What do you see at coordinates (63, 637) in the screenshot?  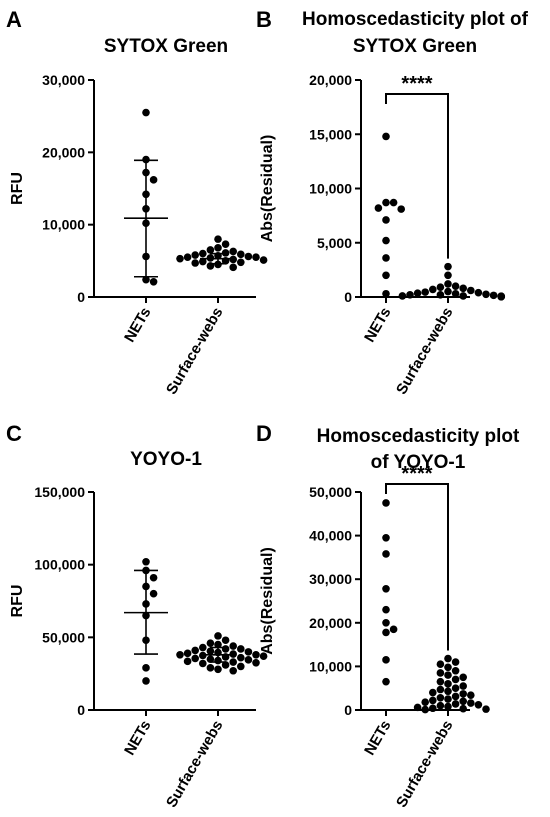 I see `y-tick-label: 50,000` at bounding box center [63, 637].